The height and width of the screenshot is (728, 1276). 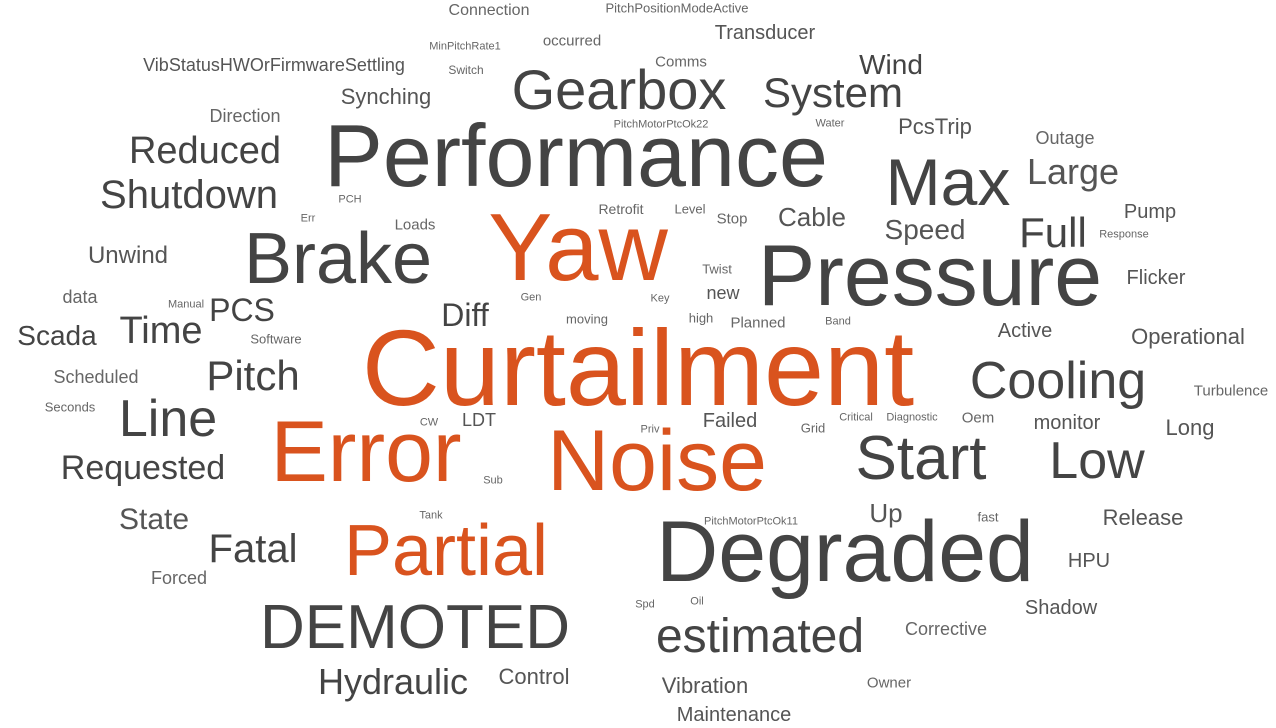 I want to click on word-forced: Forced, so click(x=179, y=578).